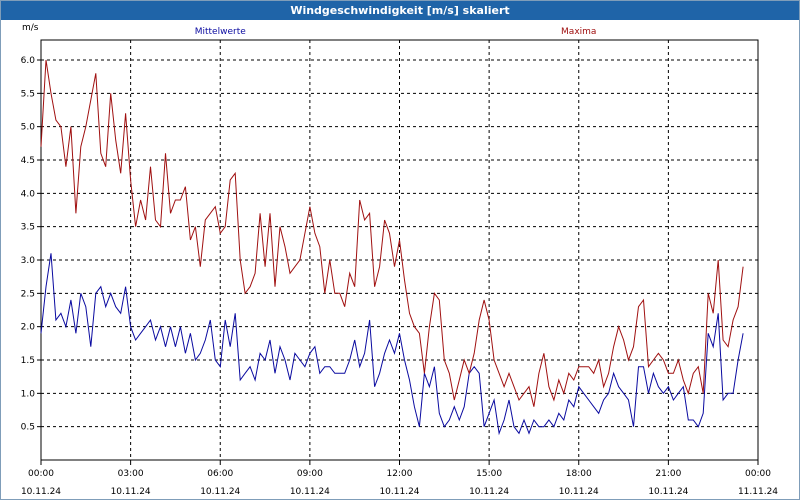 The width and height of the screenshot is (800, 500). Describe the element at coordinates (220, 32) in the screenshot. I see `series-label-mittelwerte: Mittelwerte` at that location.